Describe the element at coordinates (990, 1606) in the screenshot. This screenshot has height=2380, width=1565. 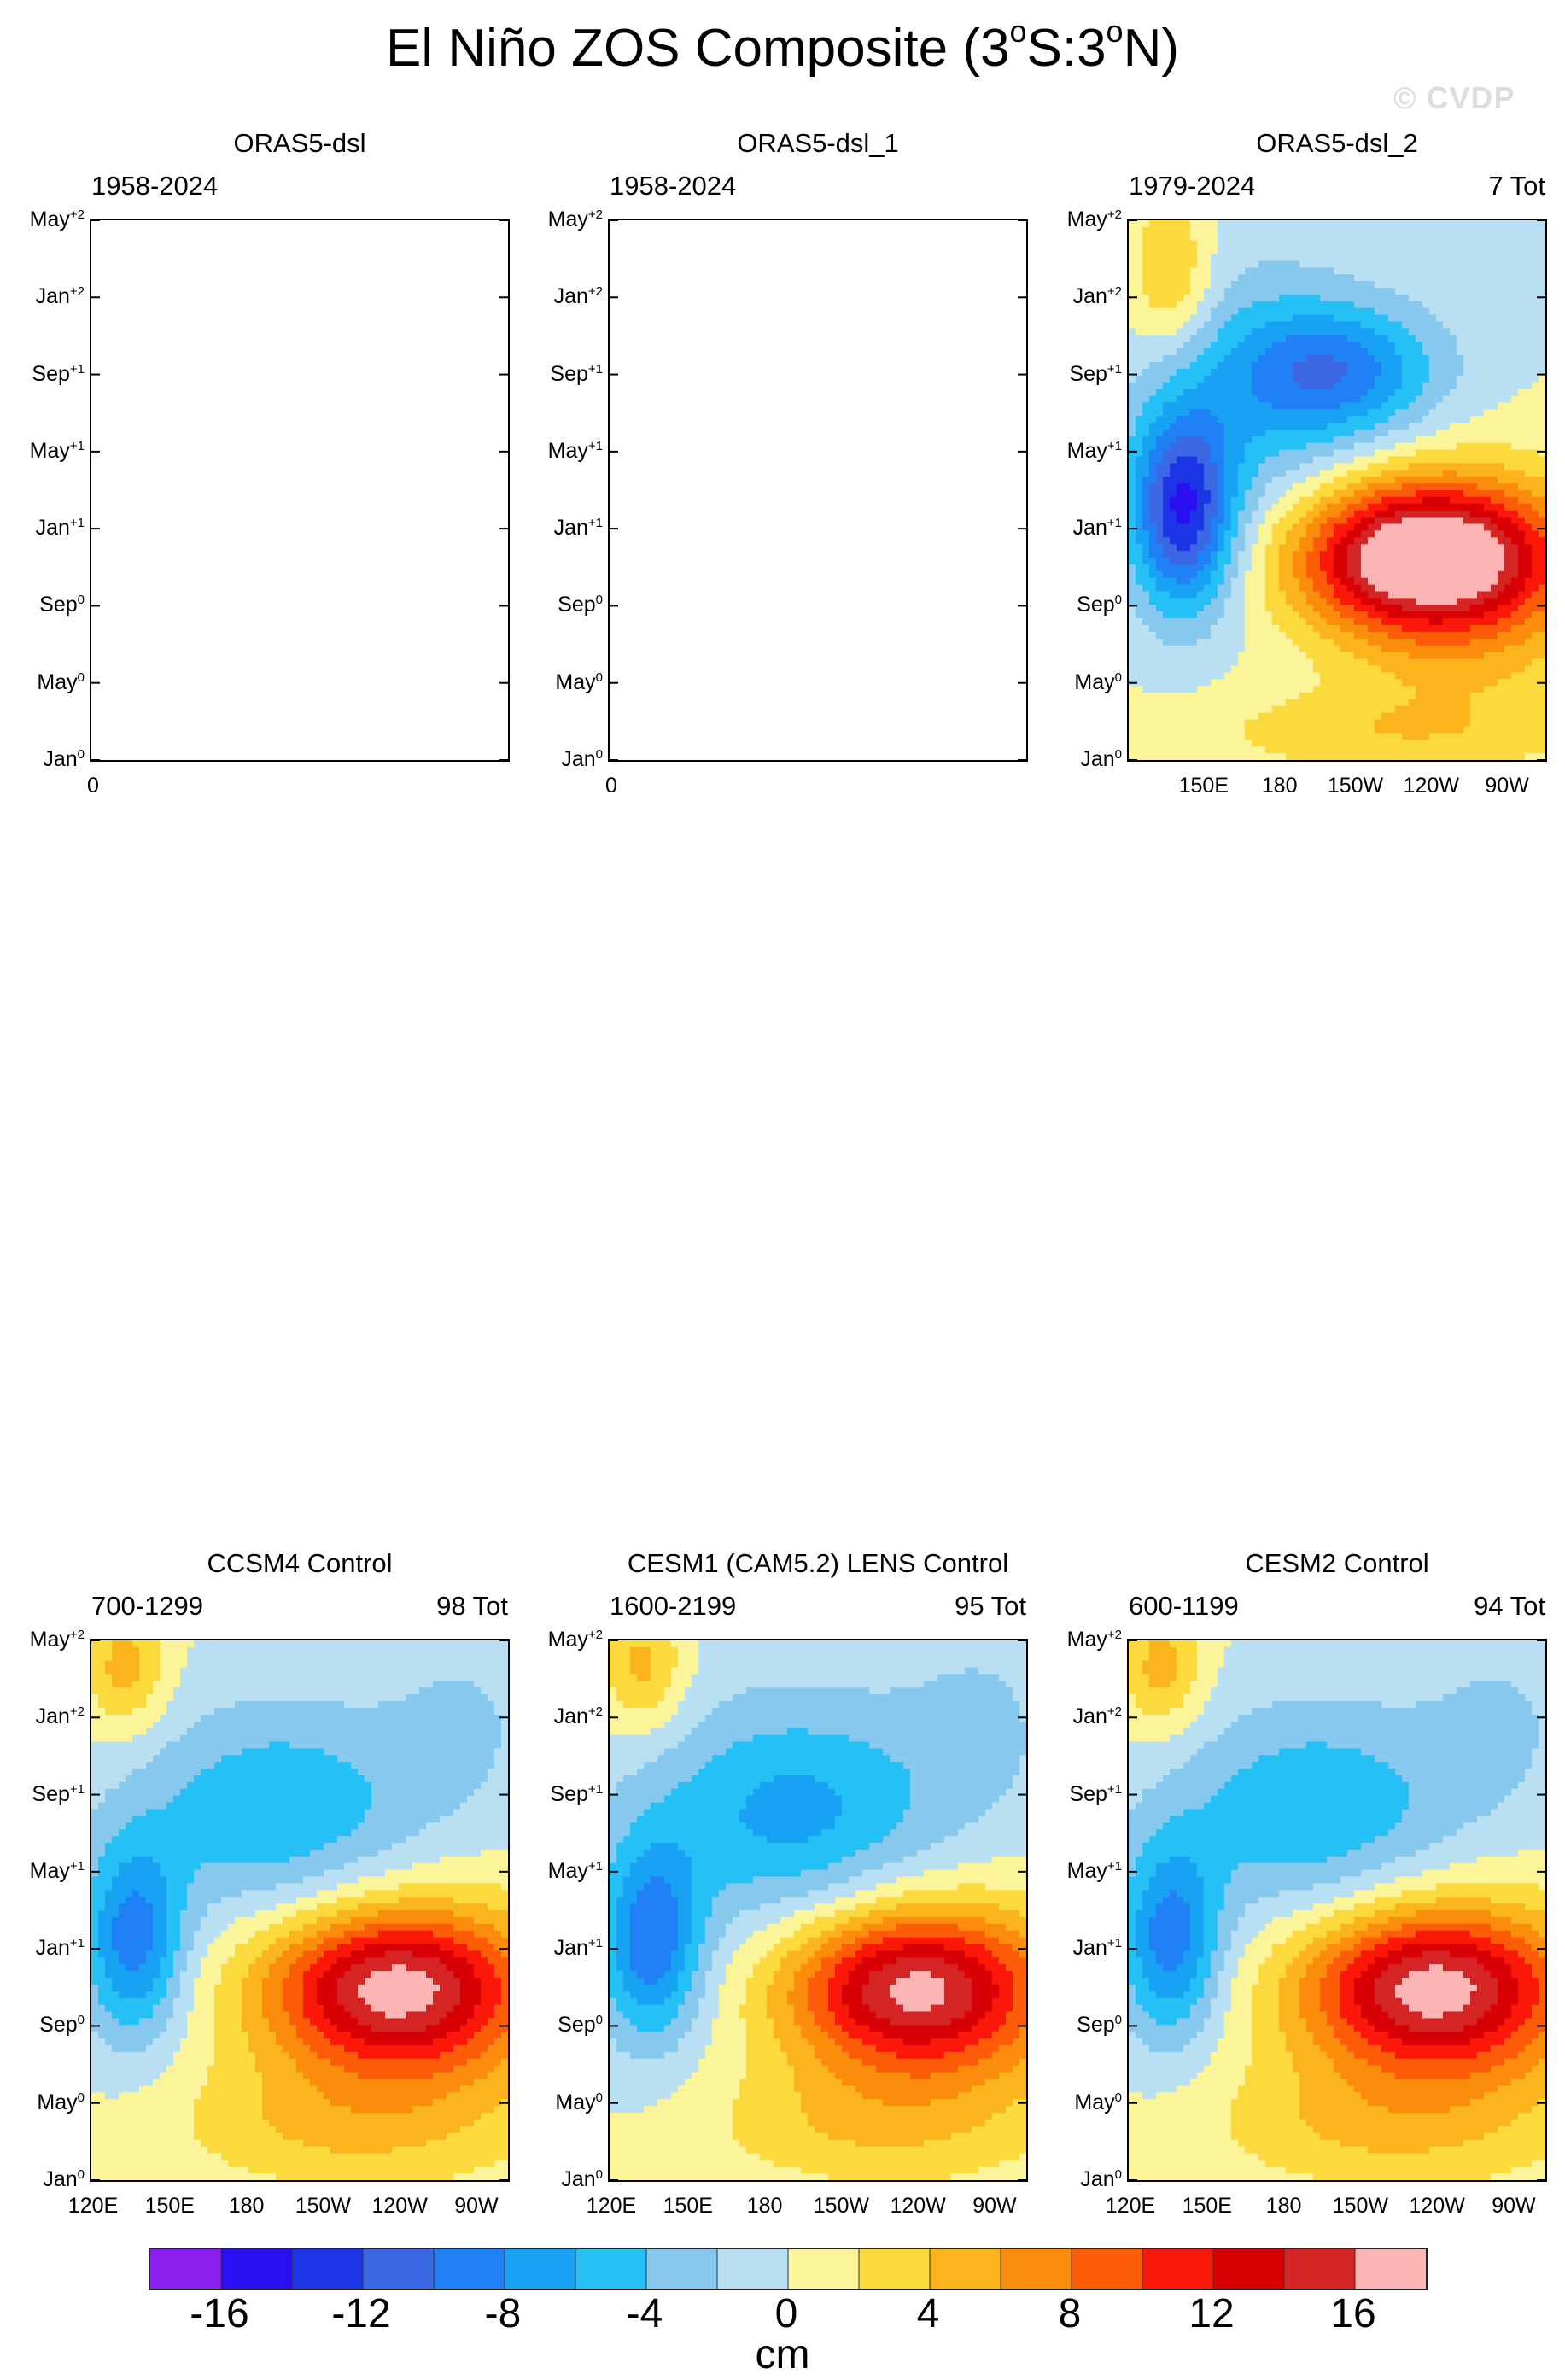
I see `panel-total-count: 95 Tot` at that location.